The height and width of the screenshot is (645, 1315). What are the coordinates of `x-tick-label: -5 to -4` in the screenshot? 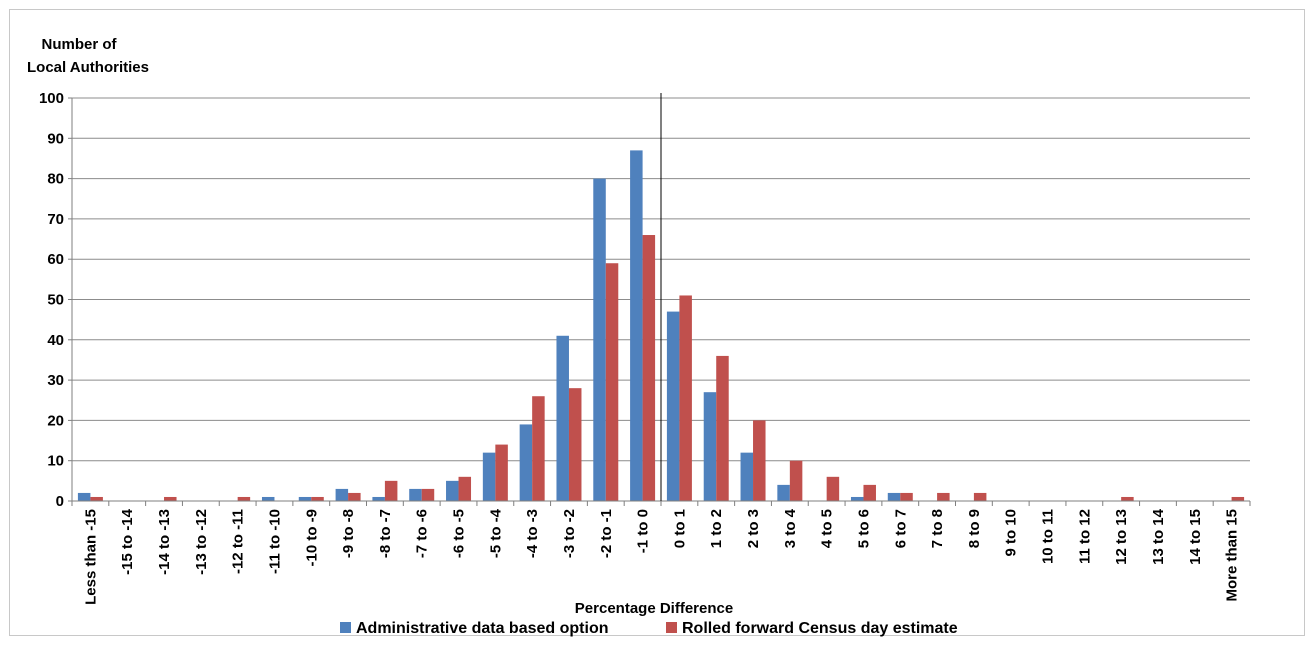 It's located at (495, 533).